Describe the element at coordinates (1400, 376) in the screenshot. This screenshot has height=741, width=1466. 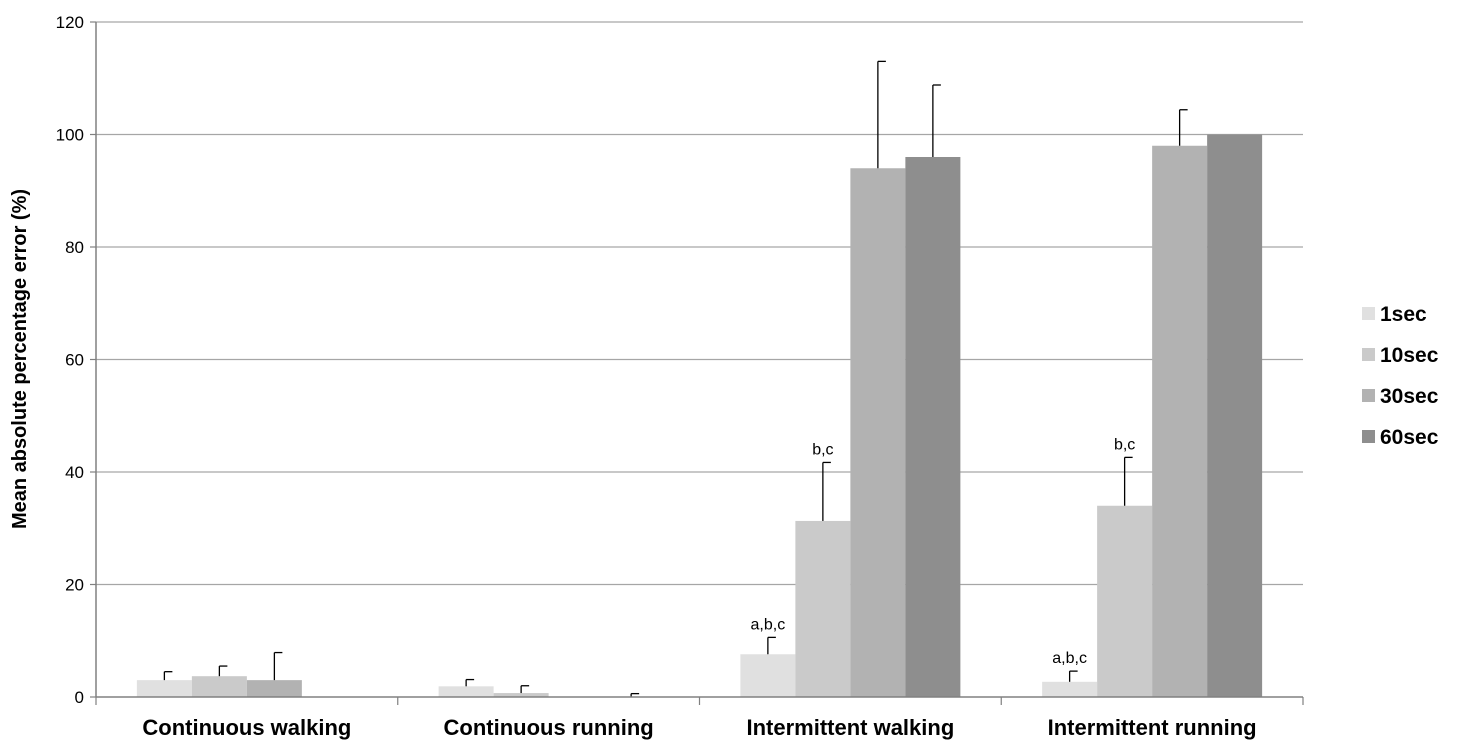
I see `legend: 1sec 10sec 30sec 60sec` at that location.